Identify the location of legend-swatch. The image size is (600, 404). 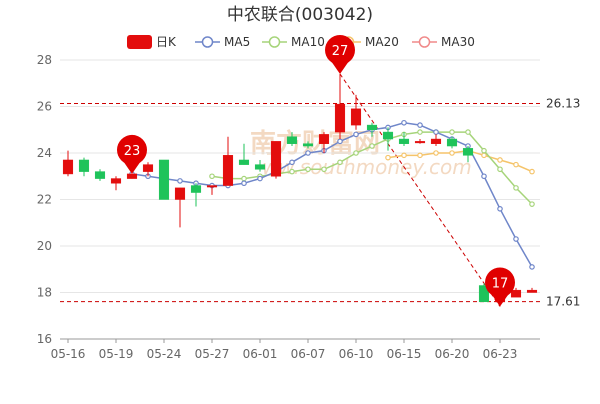
(139, 42).